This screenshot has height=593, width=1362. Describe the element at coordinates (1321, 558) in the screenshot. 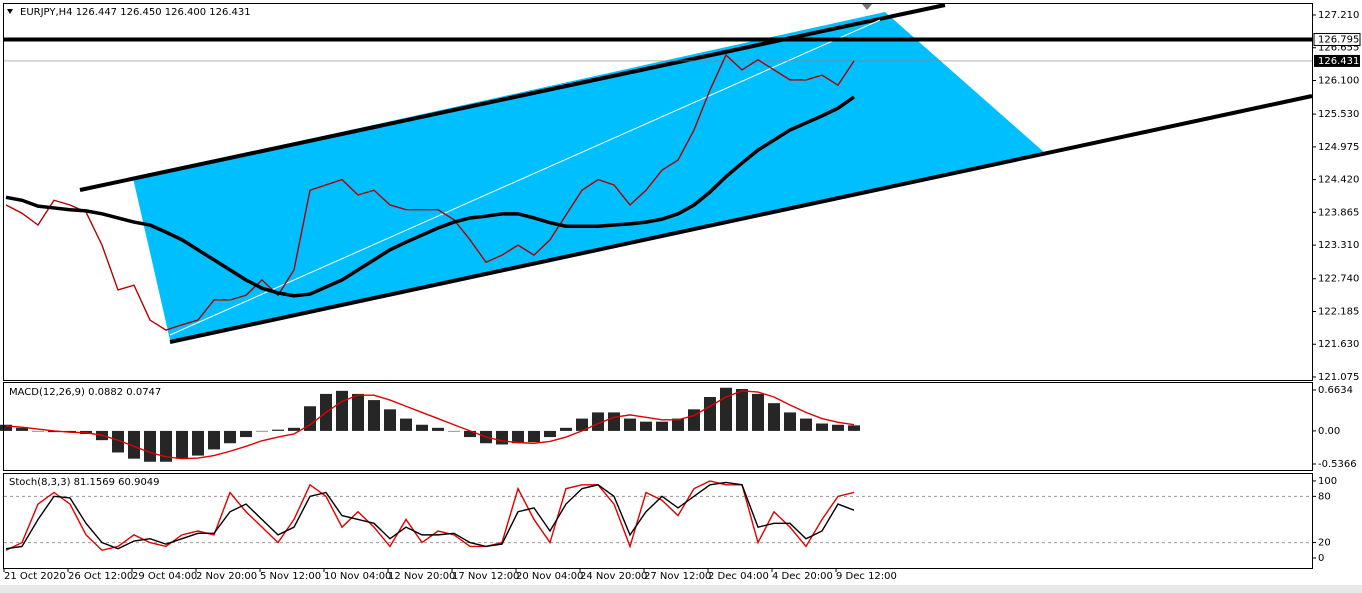

I see `y-tick-label: 0` at that location.